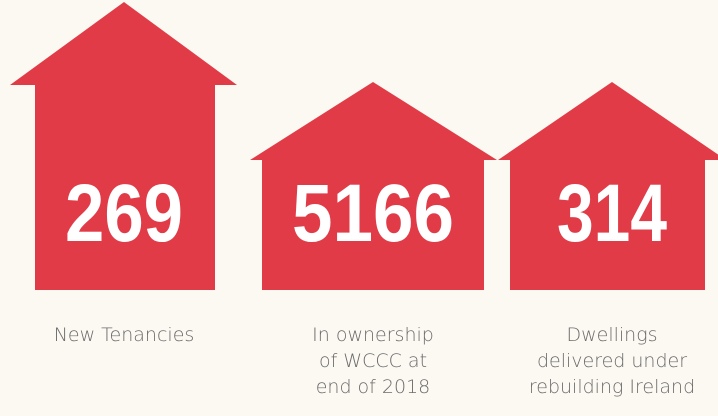 Image resolution: width=718 pixels, height=416 pixels. What do you see at coordinates (612, 213) in the screenshot?
I see `house-number: 314` at bounding box center [612, 213].